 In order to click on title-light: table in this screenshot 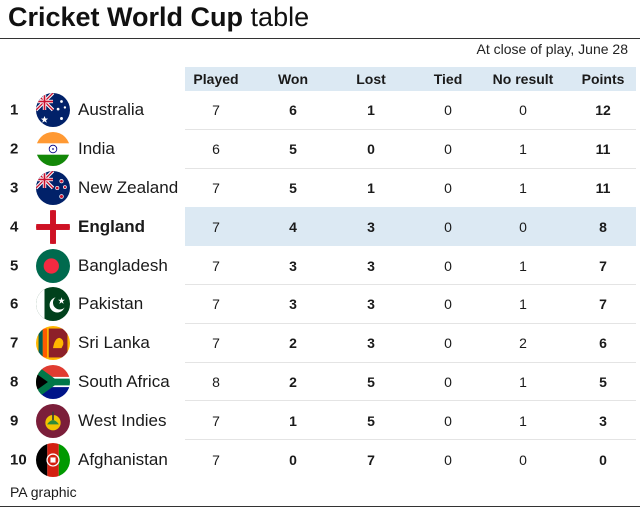, I will do `click(280, 17)`.